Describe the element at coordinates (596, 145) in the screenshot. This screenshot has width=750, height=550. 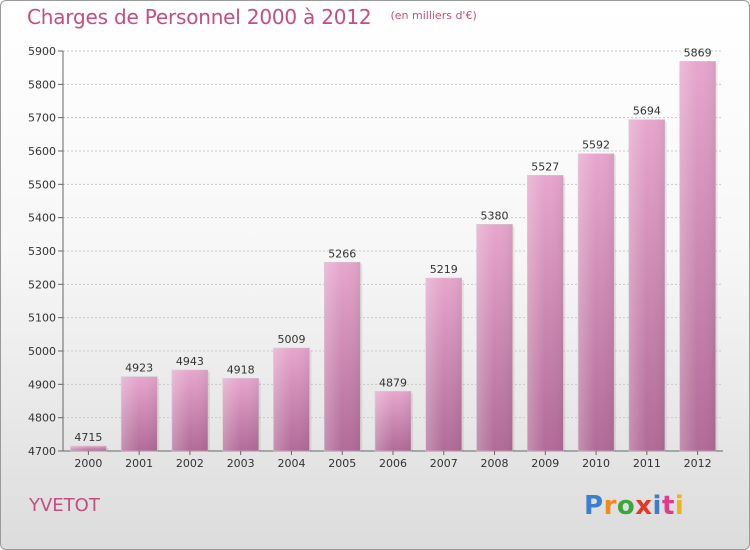
I see `data-label: 5592` at that location.